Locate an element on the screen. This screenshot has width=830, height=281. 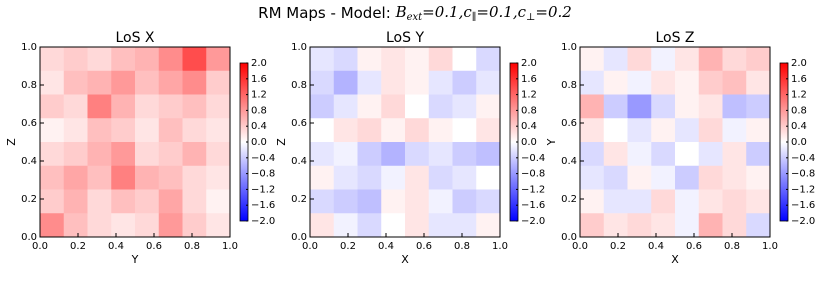
y-axis-label: Z is located at coordinates (281, 142).